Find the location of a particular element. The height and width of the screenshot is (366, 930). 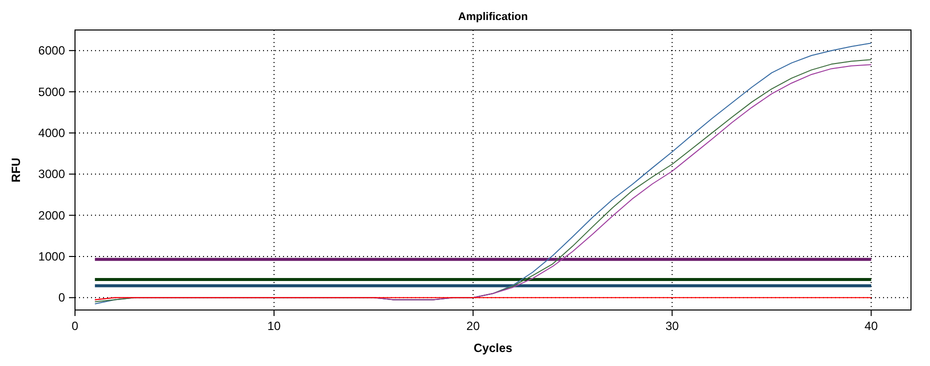

x-tick-label: 0 is located at coordinates (75, 326).